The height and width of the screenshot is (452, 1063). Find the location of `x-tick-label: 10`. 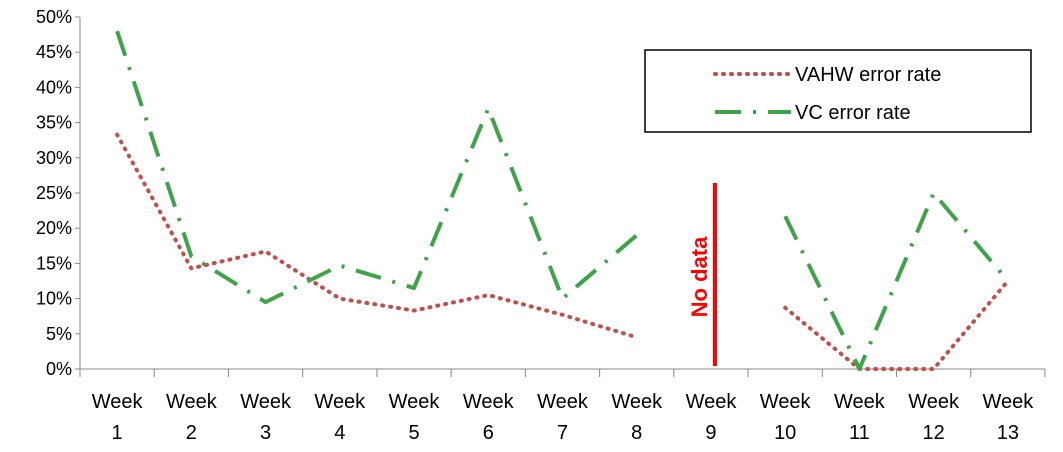

x-tick-label: 10 is located at coordinates (785, 433).